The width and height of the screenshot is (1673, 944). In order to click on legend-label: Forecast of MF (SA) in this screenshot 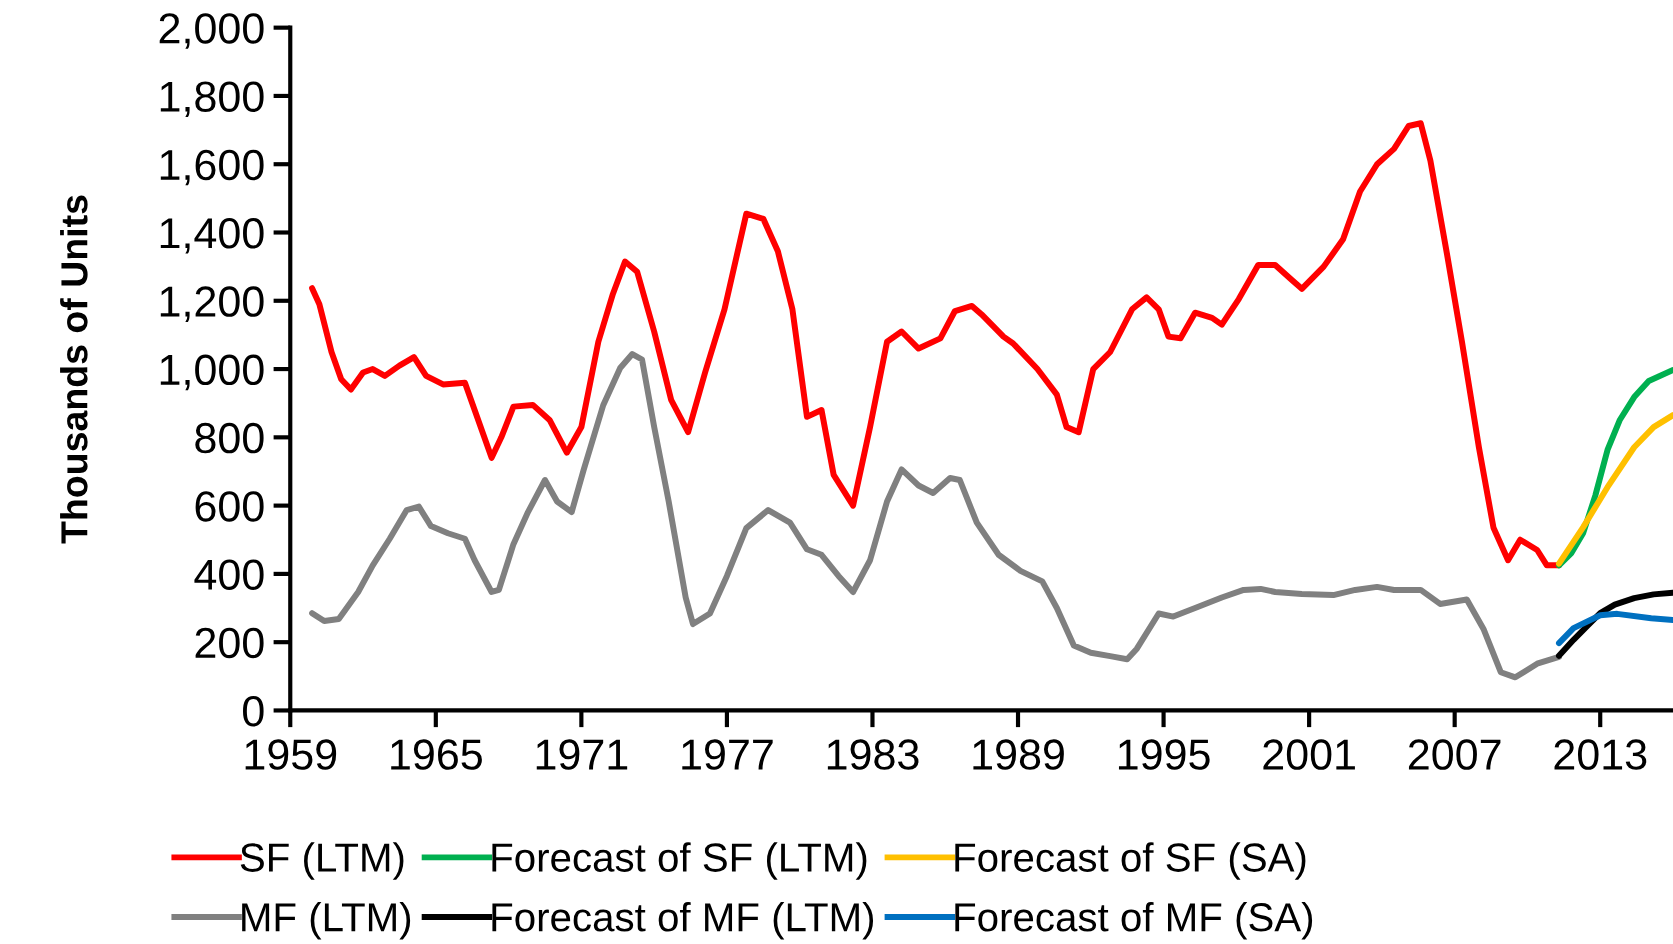, I will do `click(1134, 920)`.